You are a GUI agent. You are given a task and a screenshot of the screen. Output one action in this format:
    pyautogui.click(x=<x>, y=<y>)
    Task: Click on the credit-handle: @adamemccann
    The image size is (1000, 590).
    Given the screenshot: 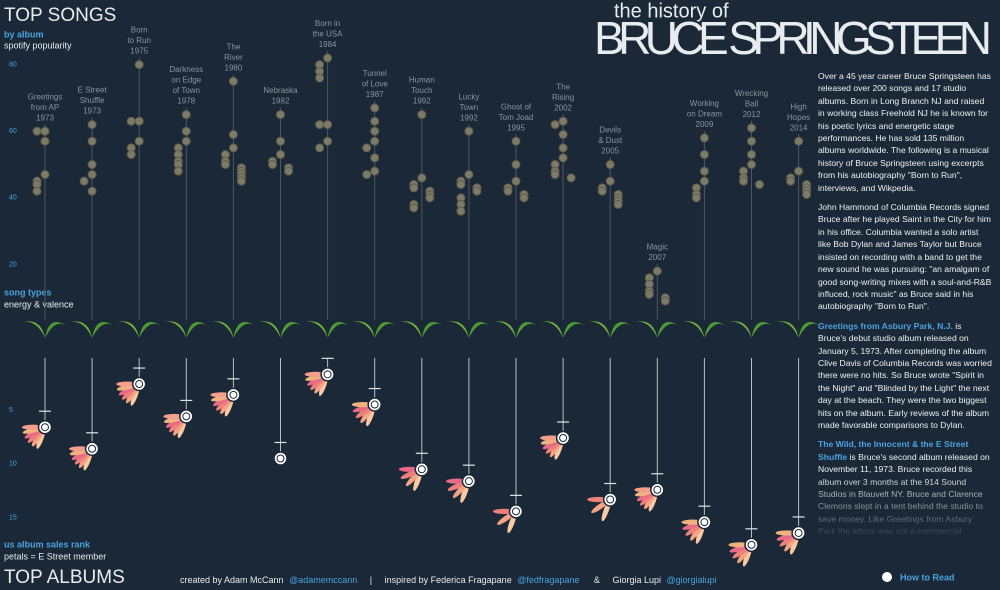 What is the action you would take?
    pyautogui.click(x=323, y=580)
    